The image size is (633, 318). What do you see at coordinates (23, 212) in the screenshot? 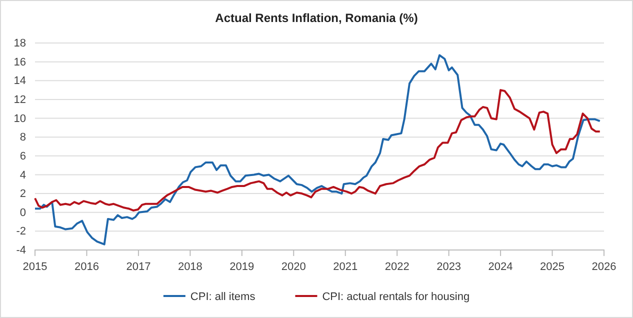
I see `y-tick-label: 0` at bounding box center [23, 212].